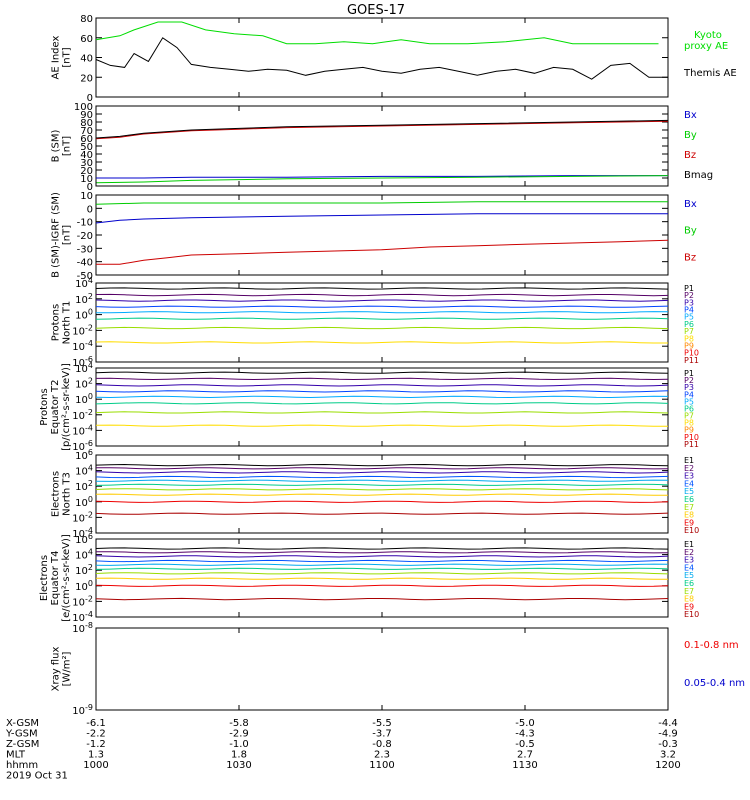 This screenshot has height=800, width=750. Describe the element at coordinates (525, 744) in the screenshot. I see `x-row-value: -0.5` at that location.